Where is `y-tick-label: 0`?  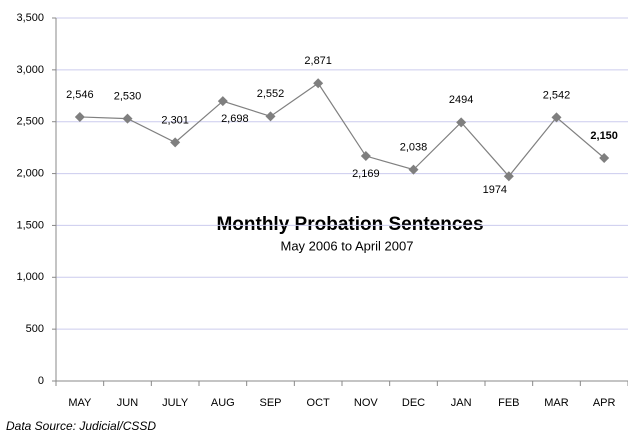 y-tick-label: 0 is located at coordinates (41, 381).